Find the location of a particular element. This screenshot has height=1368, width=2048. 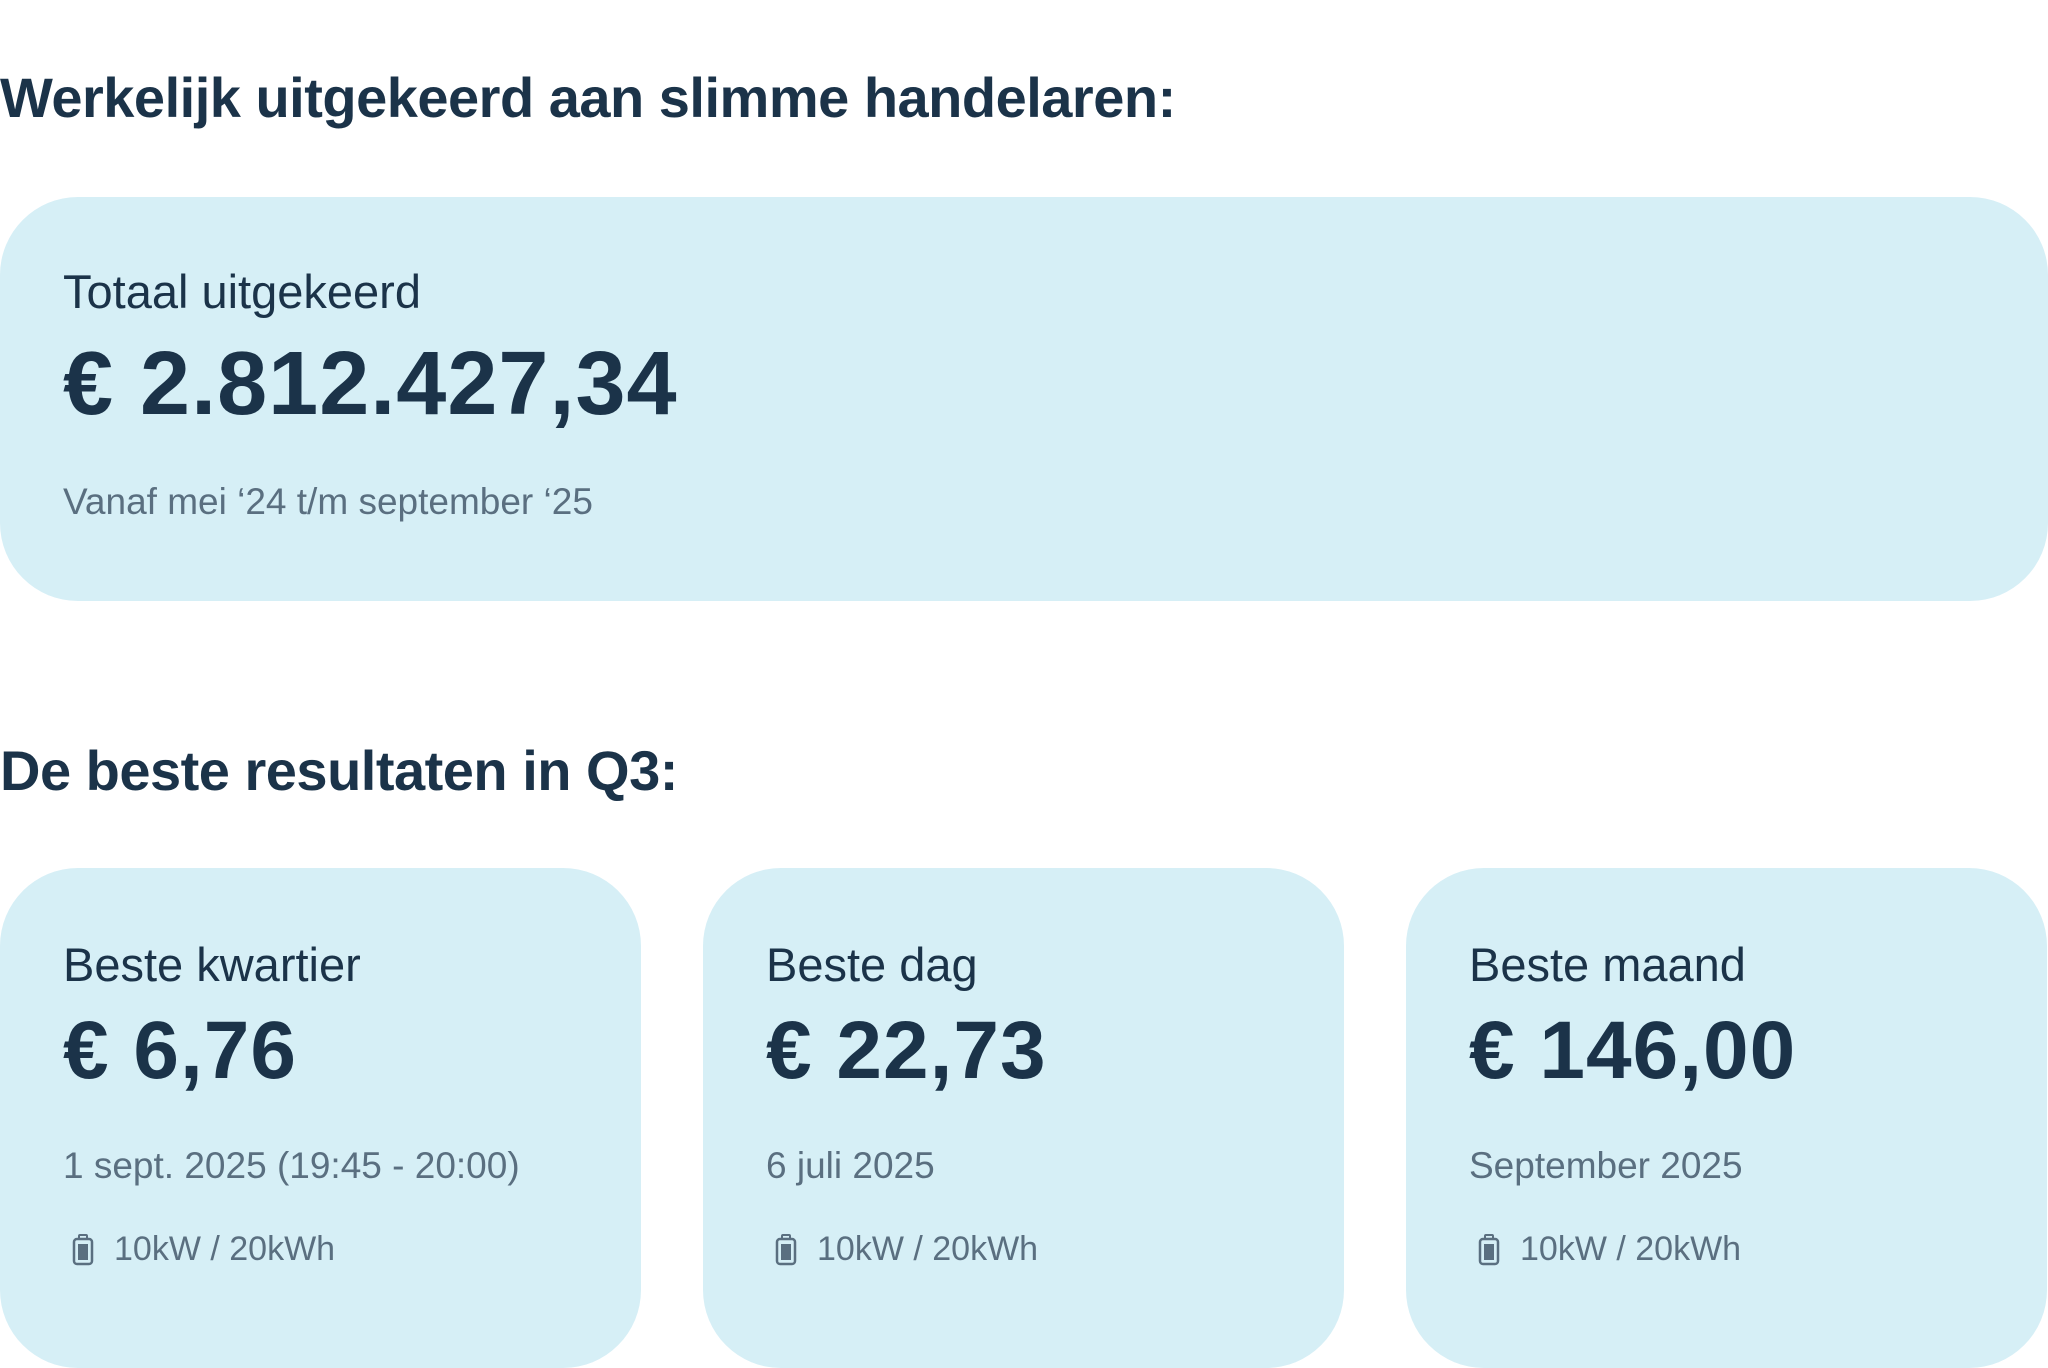

card-label: Beste maand is located at coordinates (1607, 964).